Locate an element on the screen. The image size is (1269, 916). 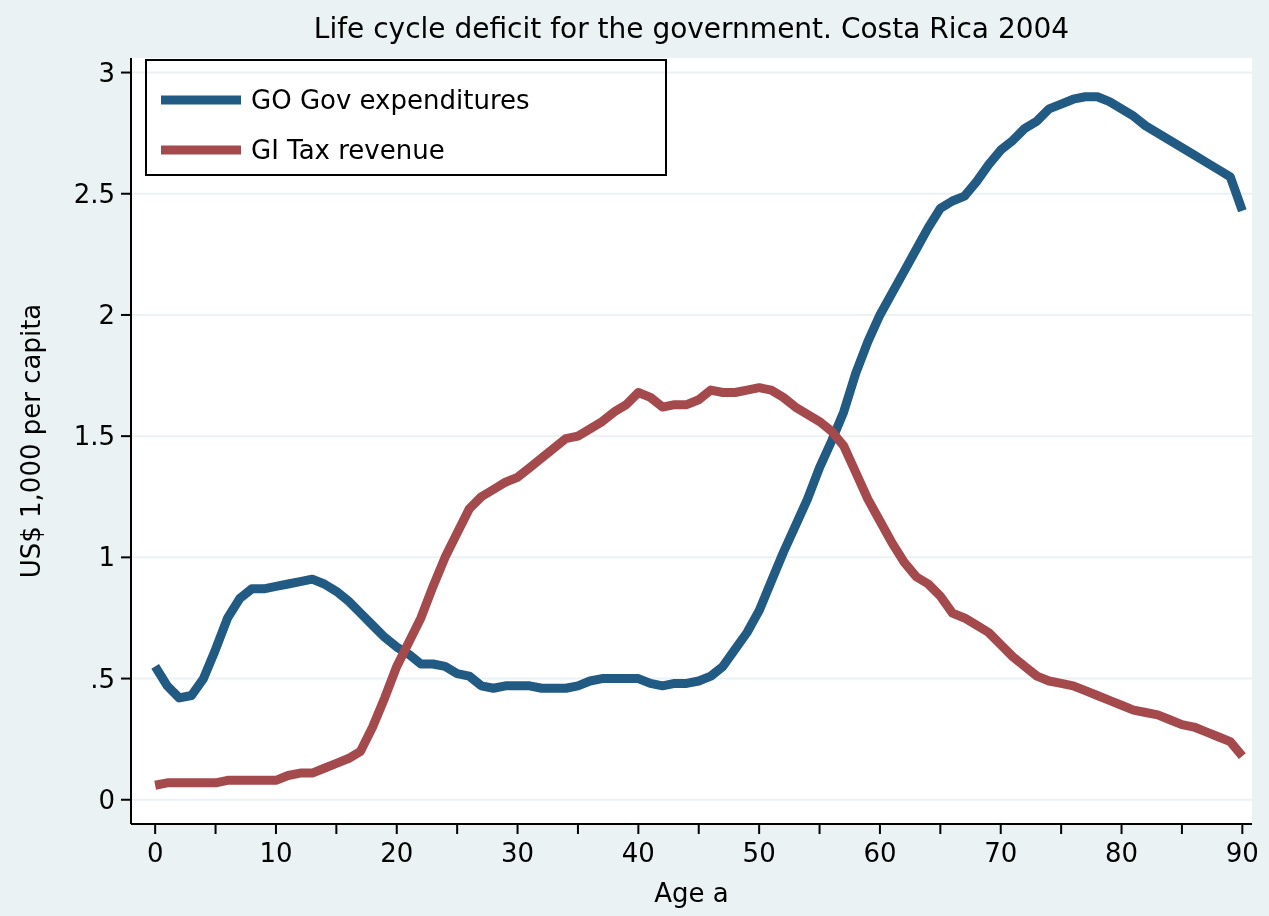
x-tick-label: 90 is located at coordinates (1242, 853).